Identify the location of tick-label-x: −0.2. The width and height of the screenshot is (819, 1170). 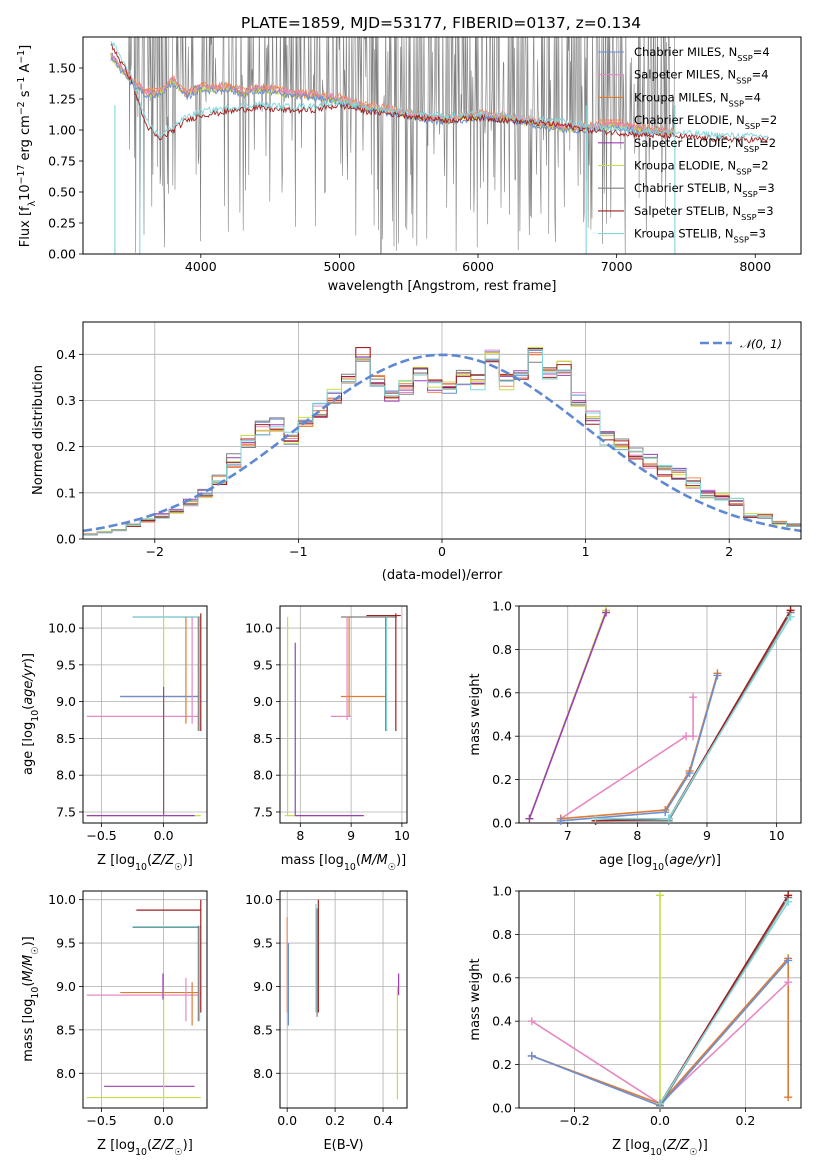
(574, 1120).